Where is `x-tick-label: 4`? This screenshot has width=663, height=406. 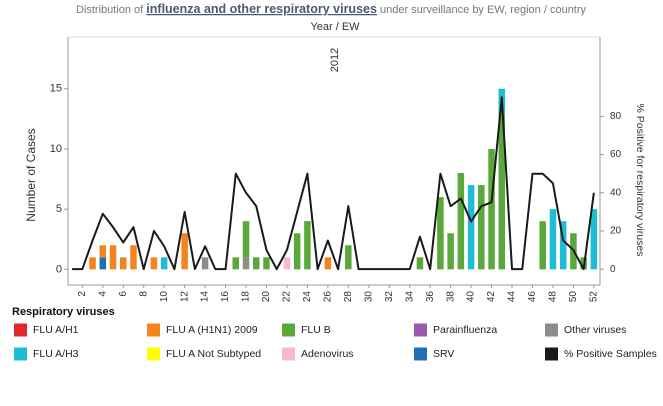 x-tick-label: 4 is located at coordinates (102, 294).